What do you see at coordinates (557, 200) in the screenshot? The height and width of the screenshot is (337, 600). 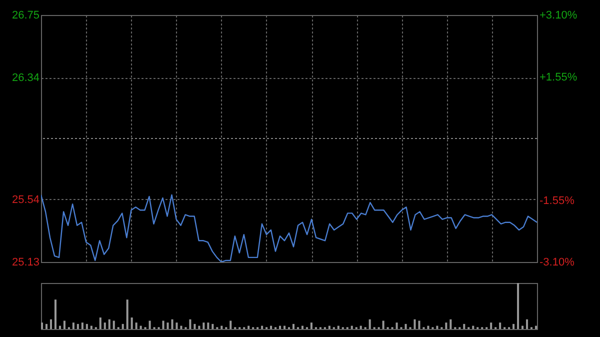 I see `y2-tick-label: -1.55%` at bounding box center [557, 200].